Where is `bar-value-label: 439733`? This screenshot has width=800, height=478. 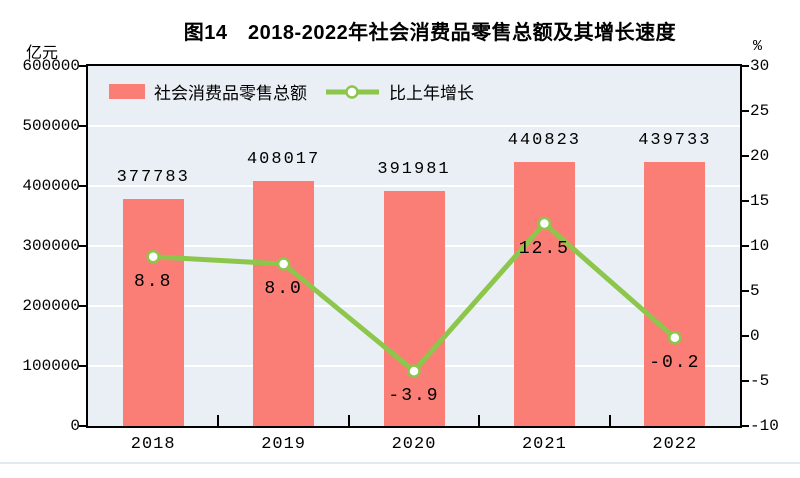 bar-value-label: 439733 is located at coordinates (675, 141).